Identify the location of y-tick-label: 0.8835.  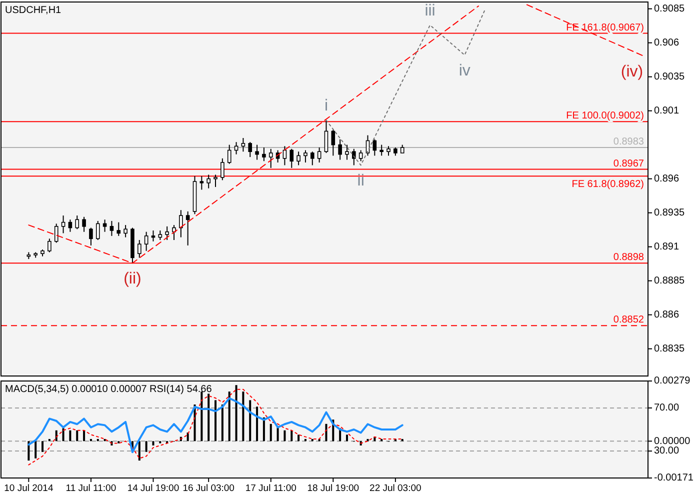
(670, 348).